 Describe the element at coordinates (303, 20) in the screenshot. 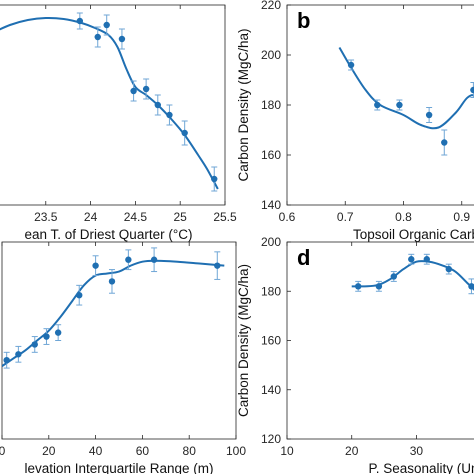

I see `panel-letter: b` at that location.